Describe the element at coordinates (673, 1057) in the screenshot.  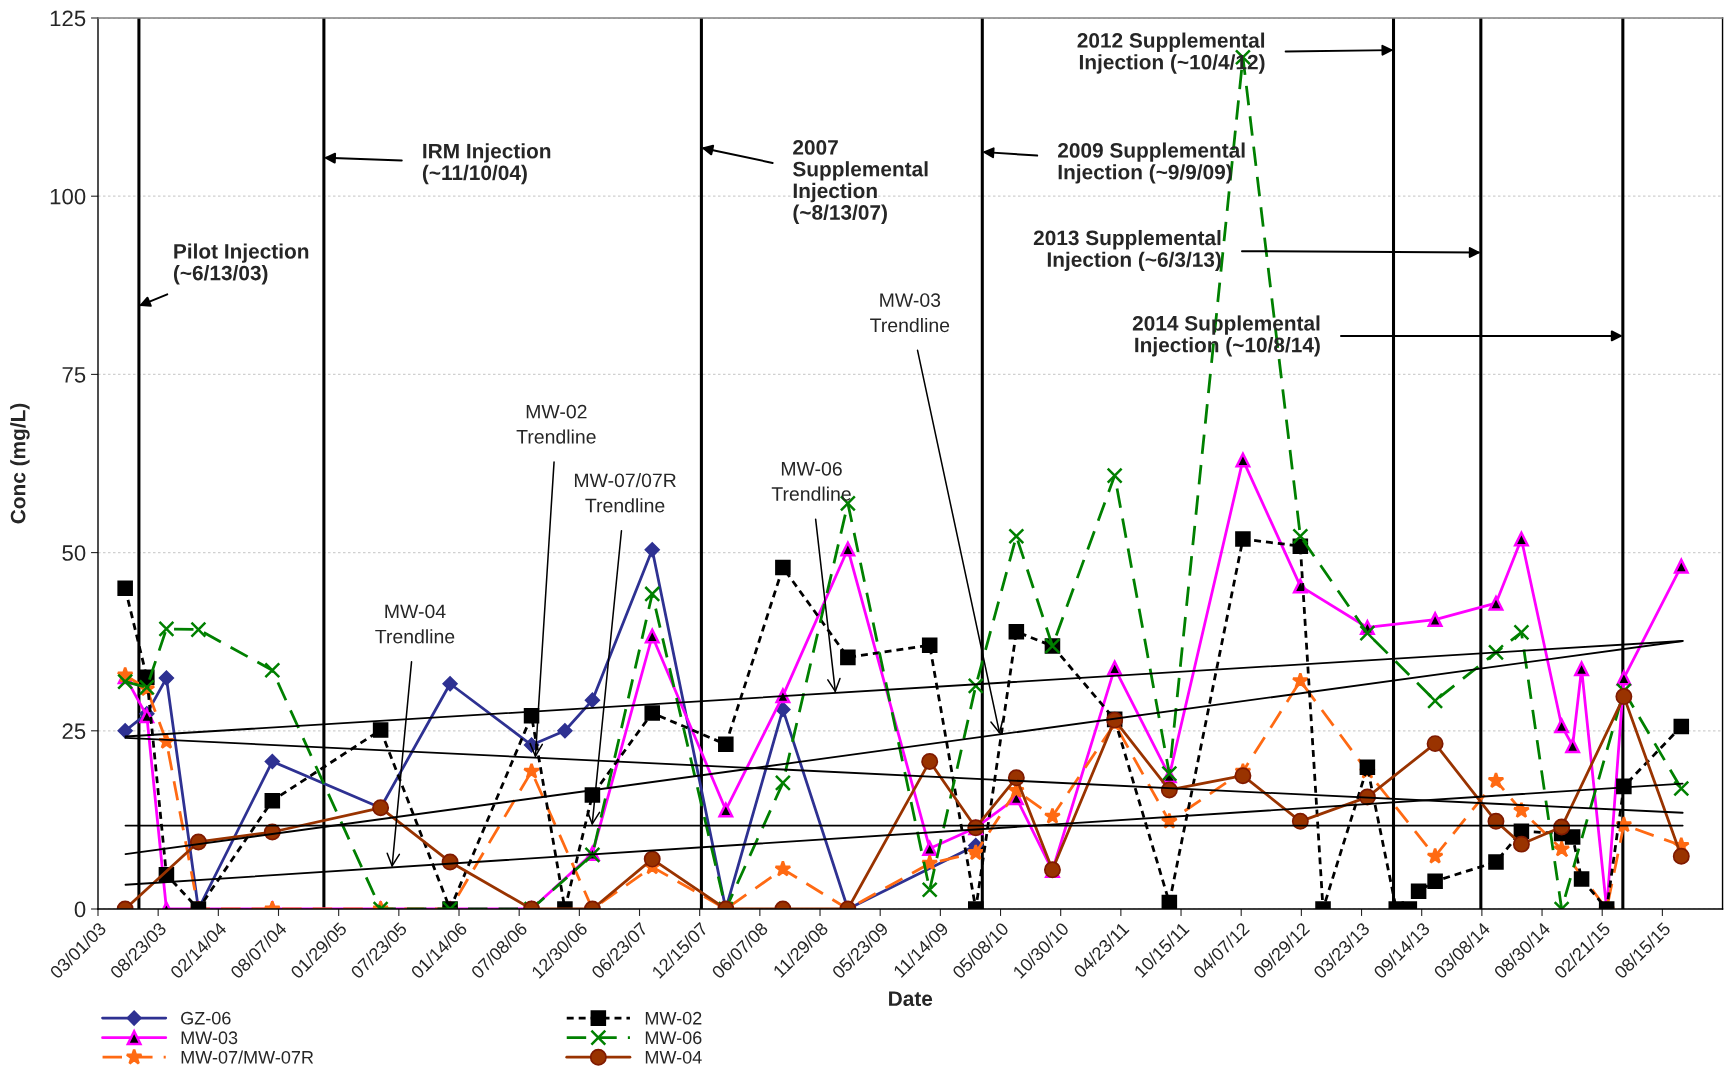
I see `legend-label: MW-04` at that location.